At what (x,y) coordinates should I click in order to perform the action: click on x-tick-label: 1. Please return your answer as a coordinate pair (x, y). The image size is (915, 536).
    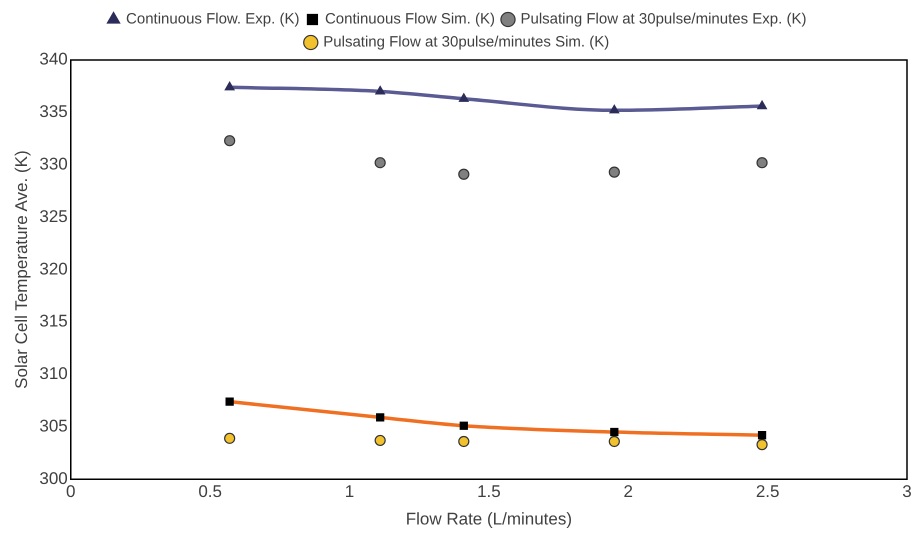
    Looking at the image, I should click on (349, 492).